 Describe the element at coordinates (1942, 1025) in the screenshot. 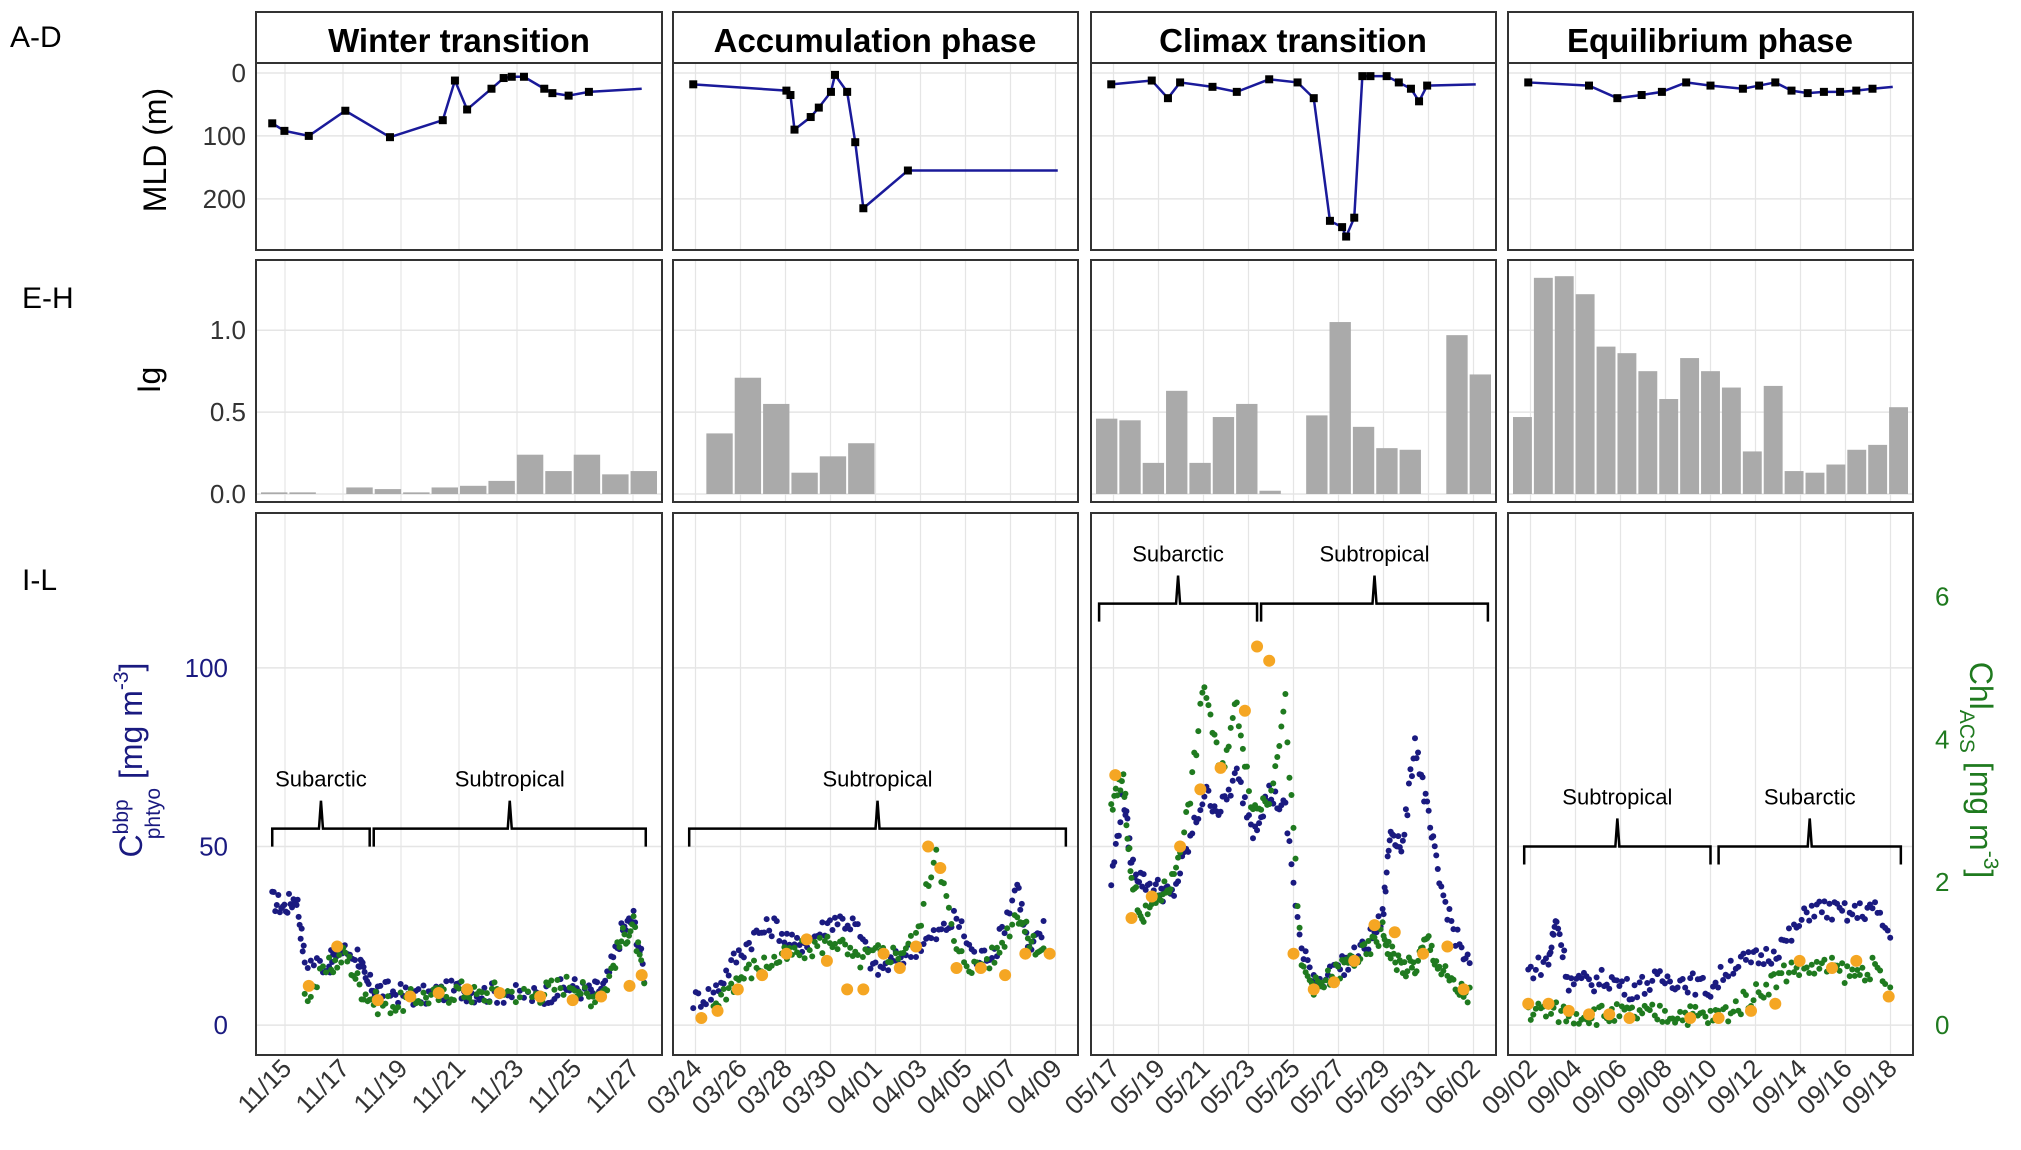

I see `chl-ytick-label: 0` at that location.